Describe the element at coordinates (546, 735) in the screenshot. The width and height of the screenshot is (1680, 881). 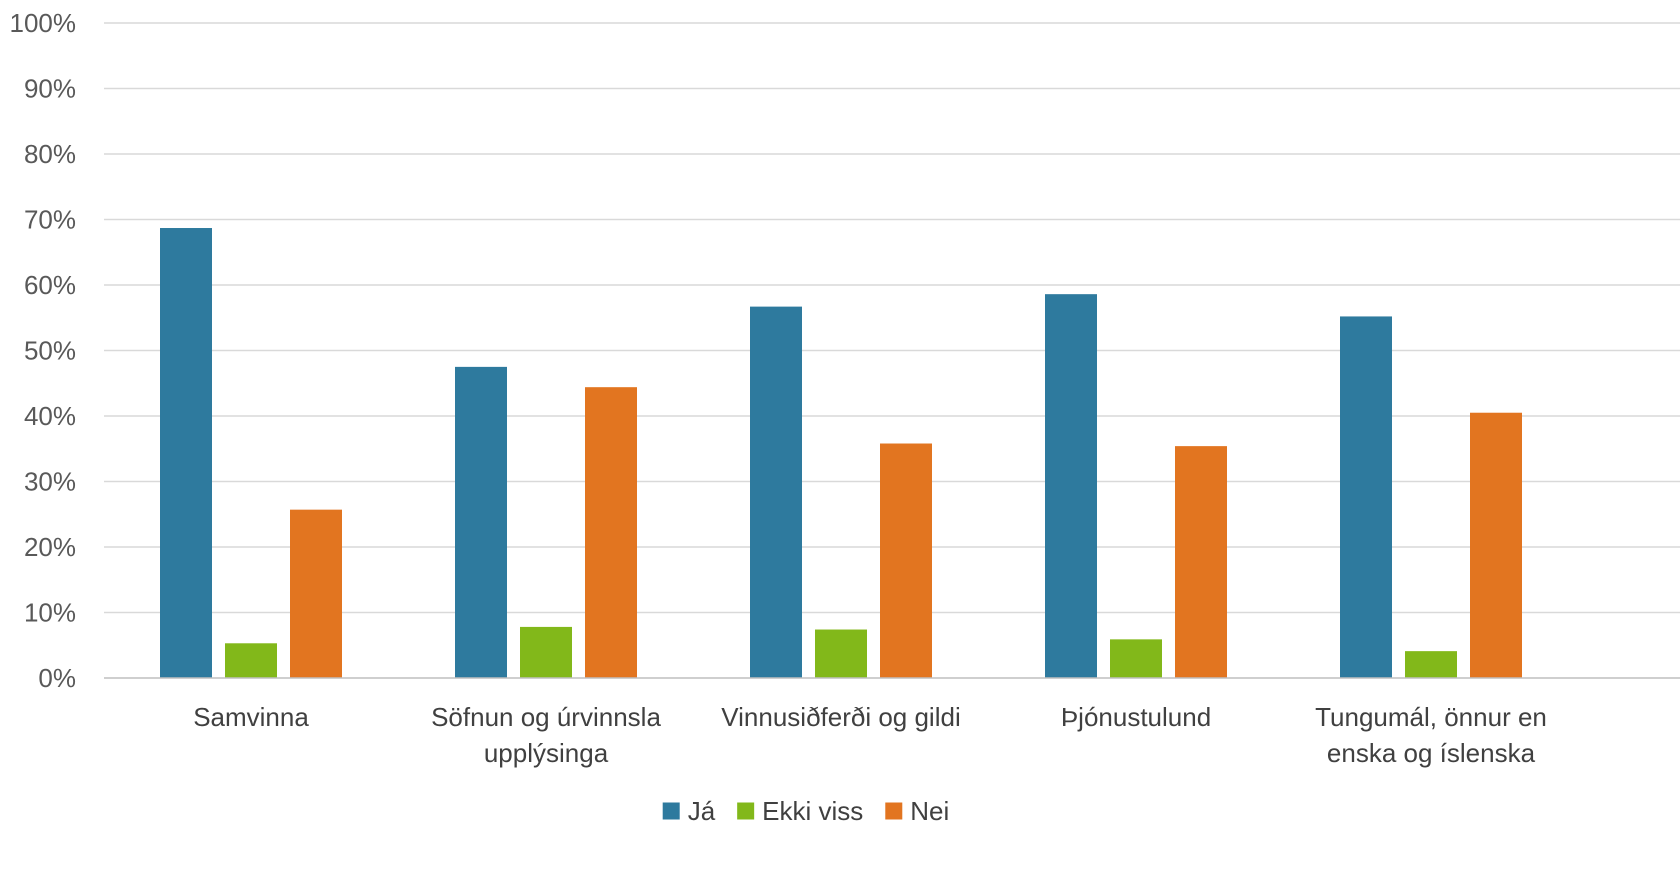
I see `category-label: Söfnun og úrvinnsla upplýsinga` at that location.